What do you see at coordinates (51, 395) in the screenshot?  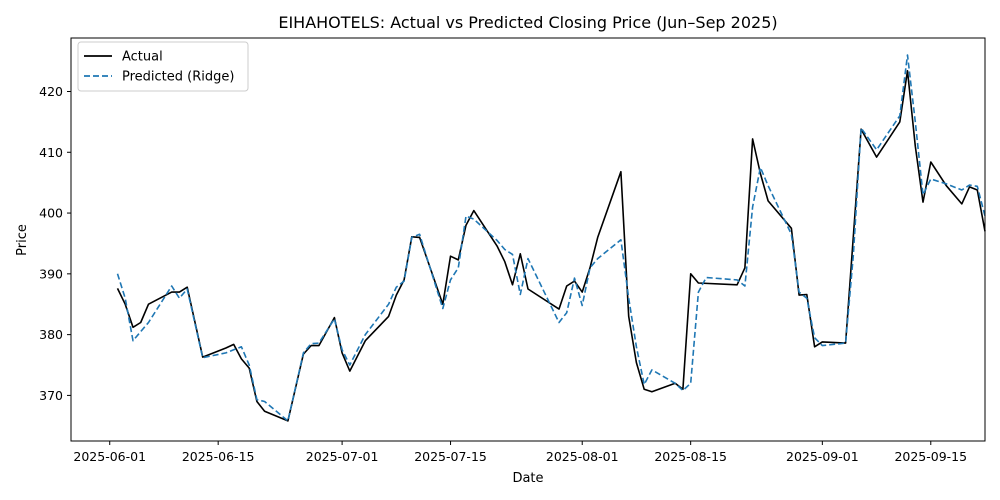 I see `y-tick-label: 370` at bounding box center [51, 395].